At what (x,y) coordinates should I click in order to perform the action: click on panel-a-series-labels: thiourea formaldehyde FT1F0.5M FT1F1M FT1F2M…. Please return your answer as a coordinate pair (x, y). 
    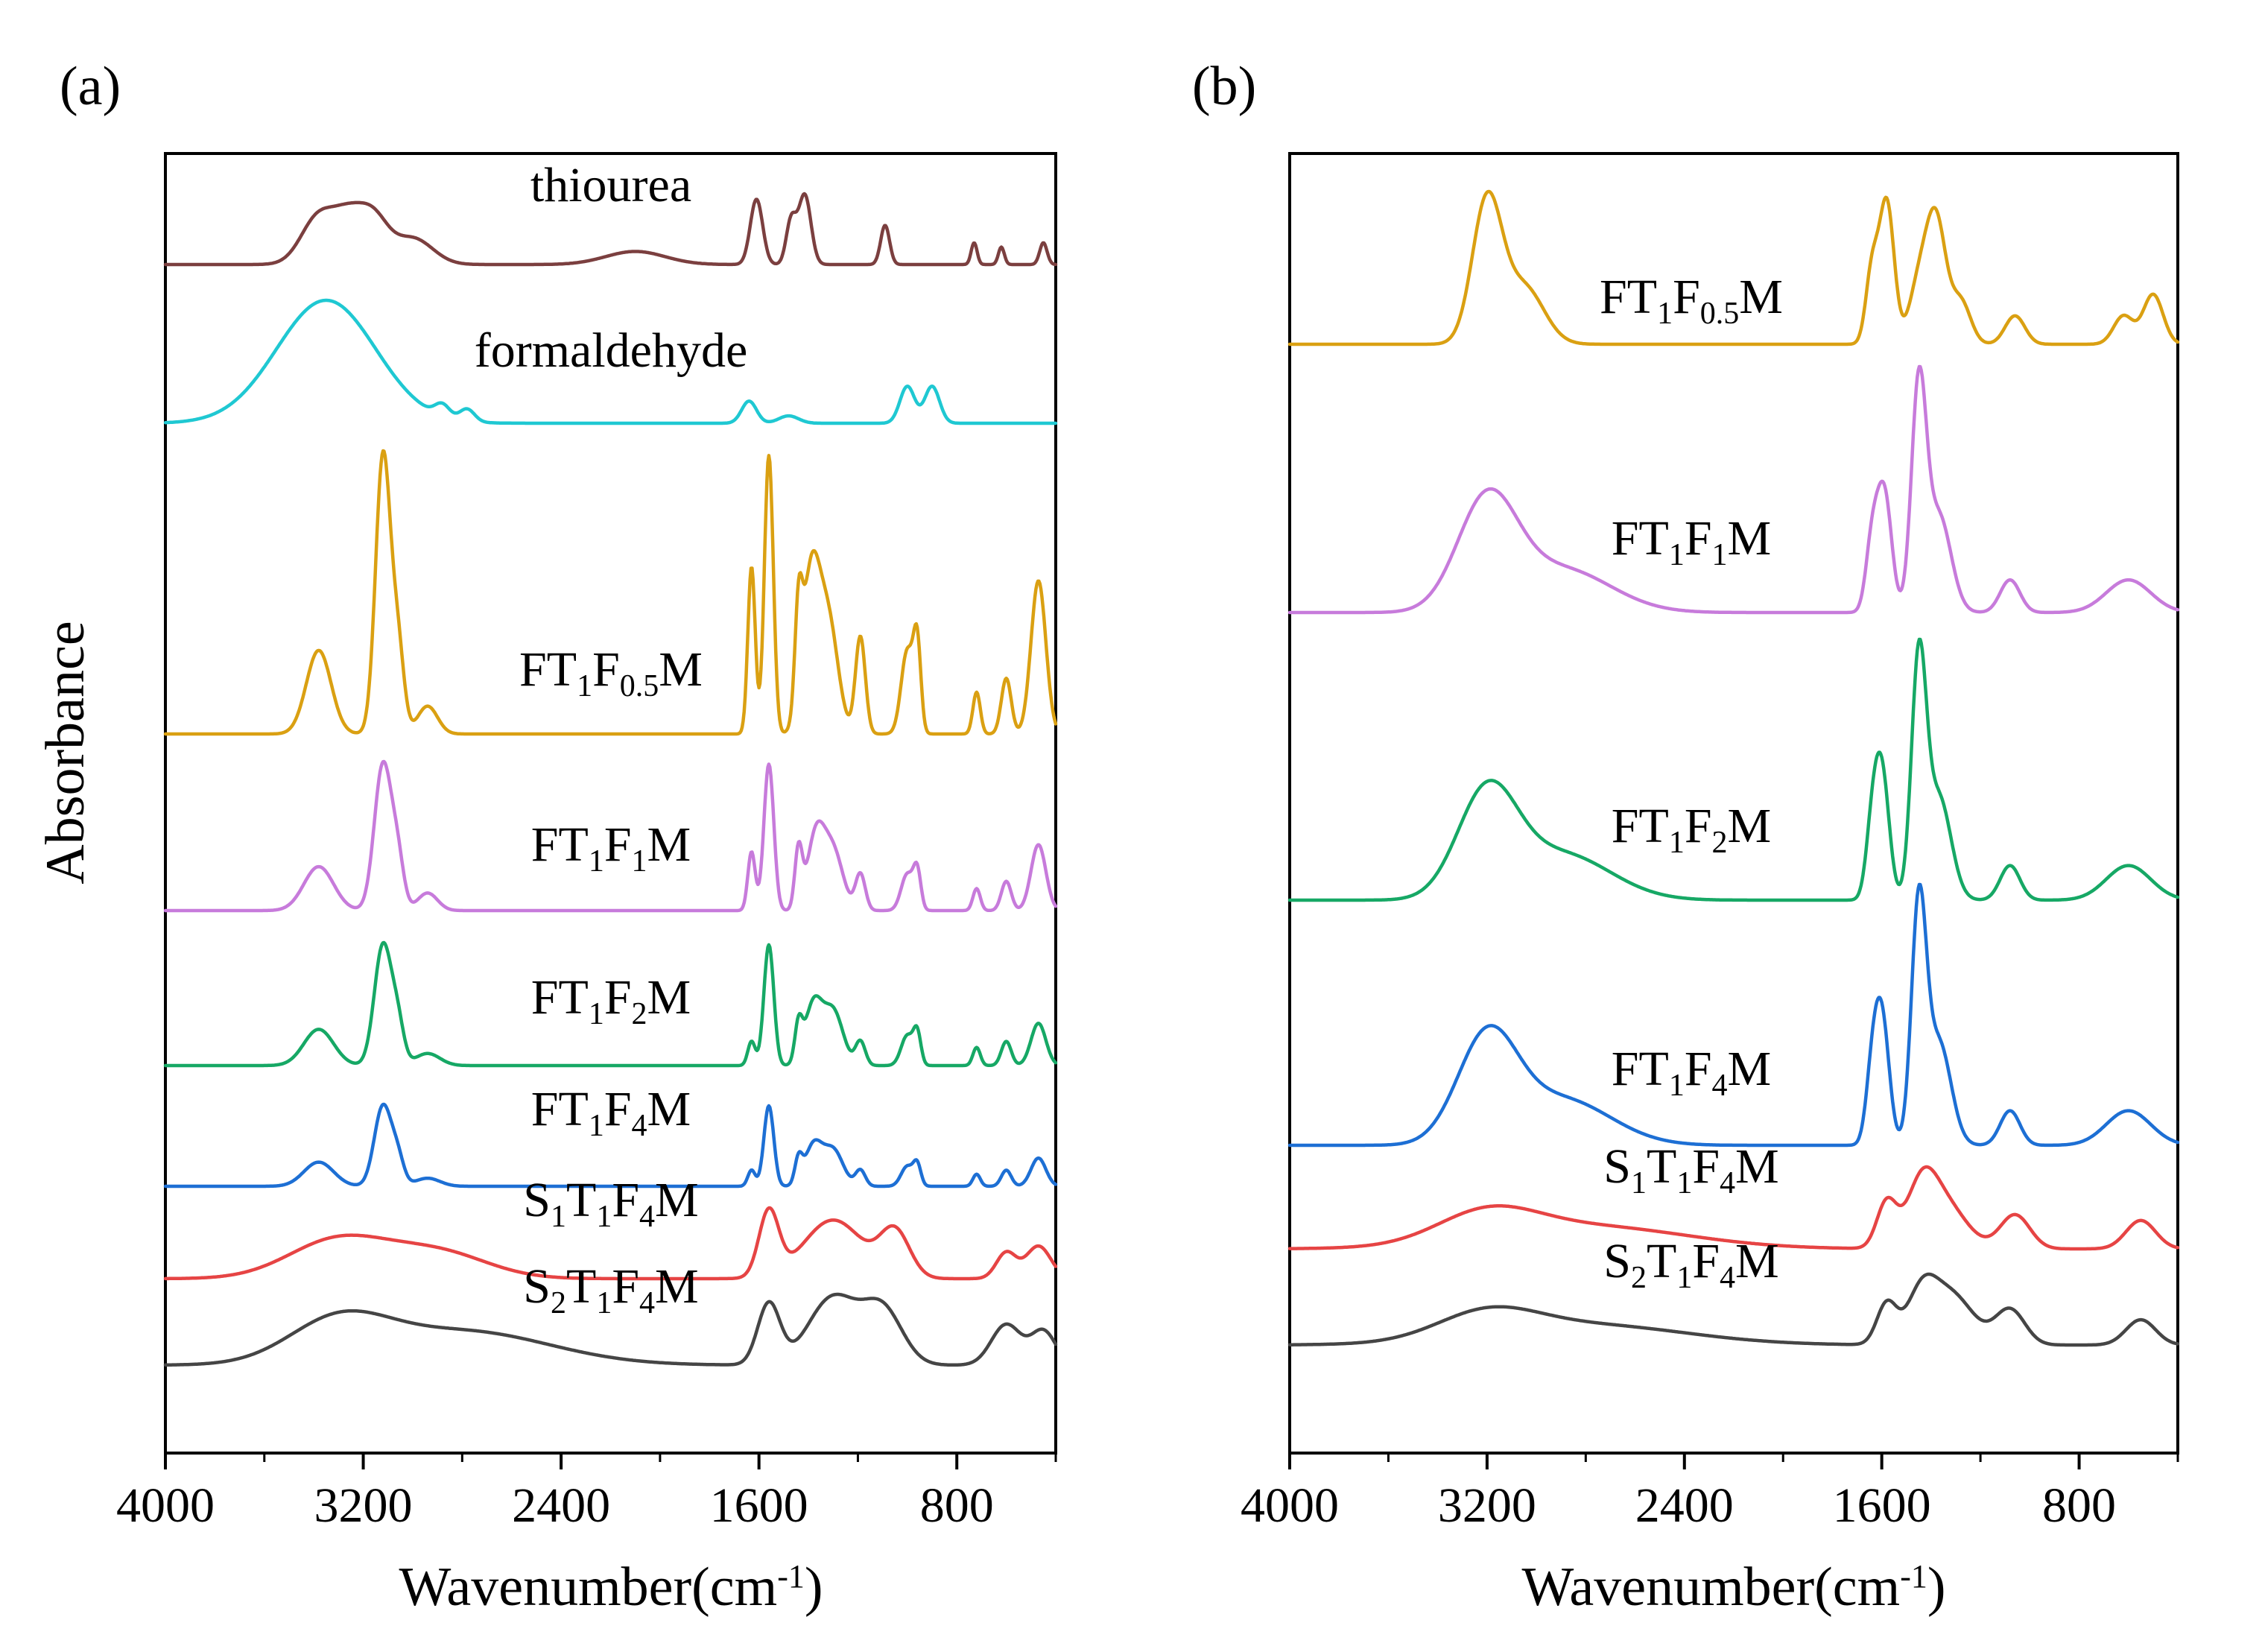
    Looking at the image, I should click on (612, 739).